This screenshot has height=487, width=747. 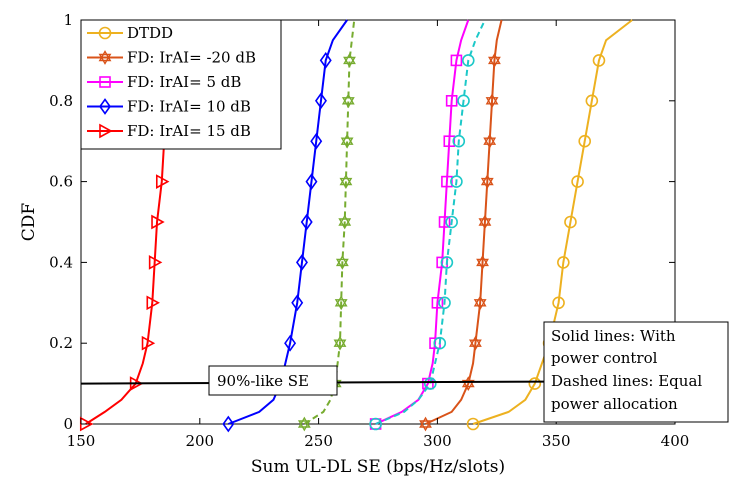 I want to click on x-tick-label: 150, so click(x=81, y=441).